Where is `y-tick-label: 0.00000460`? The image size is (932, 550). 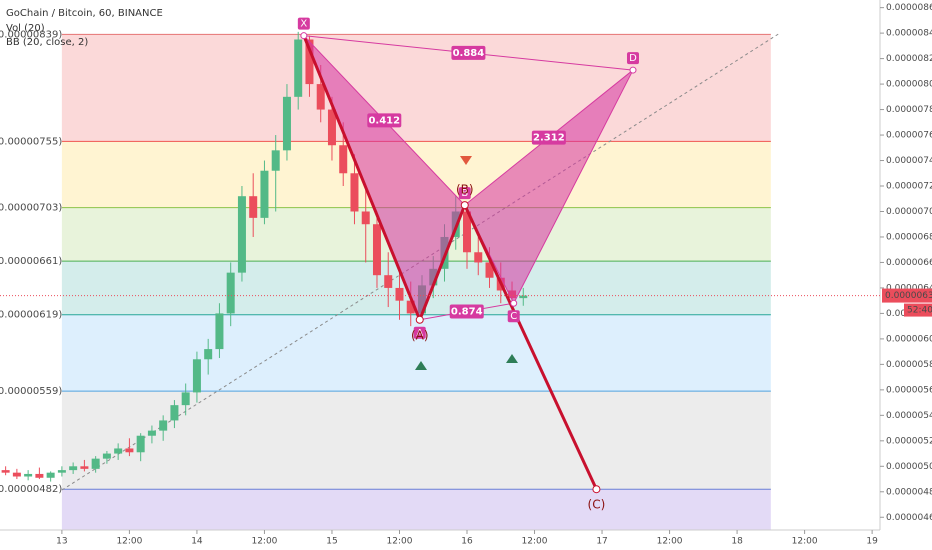 y-tick-label: 0.00000460 is located at coordinates (909, 518).